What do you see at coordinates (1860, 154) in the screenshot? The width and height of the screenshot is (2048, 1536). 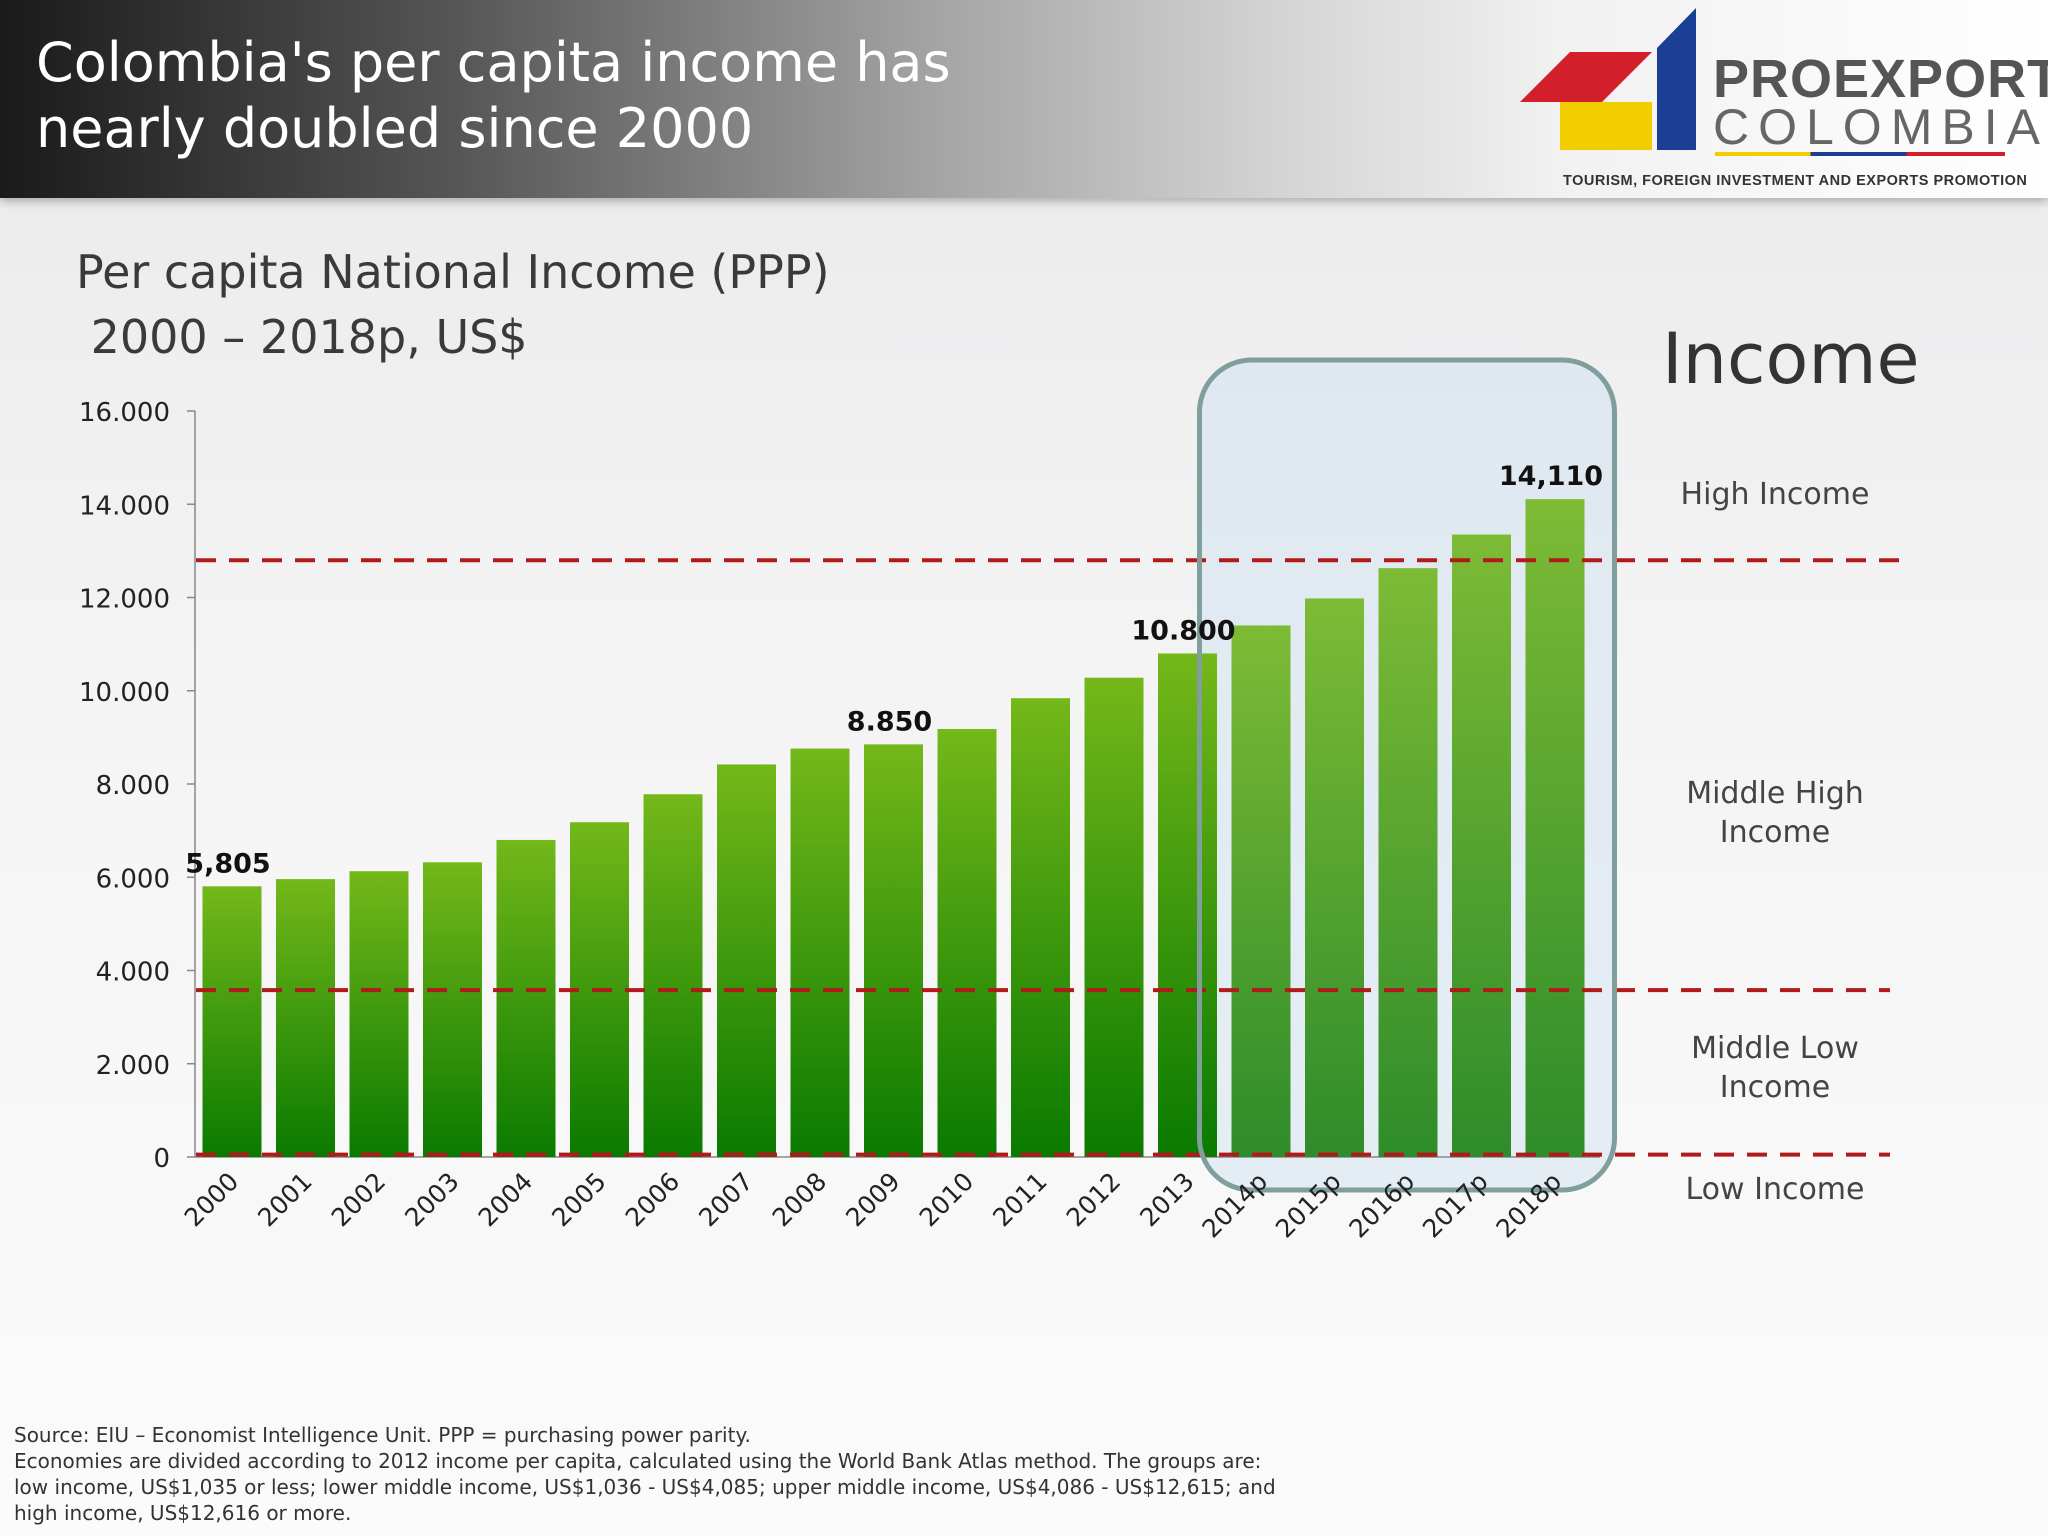 I see `logo-color-rule` at bounding box center [1860, 154].